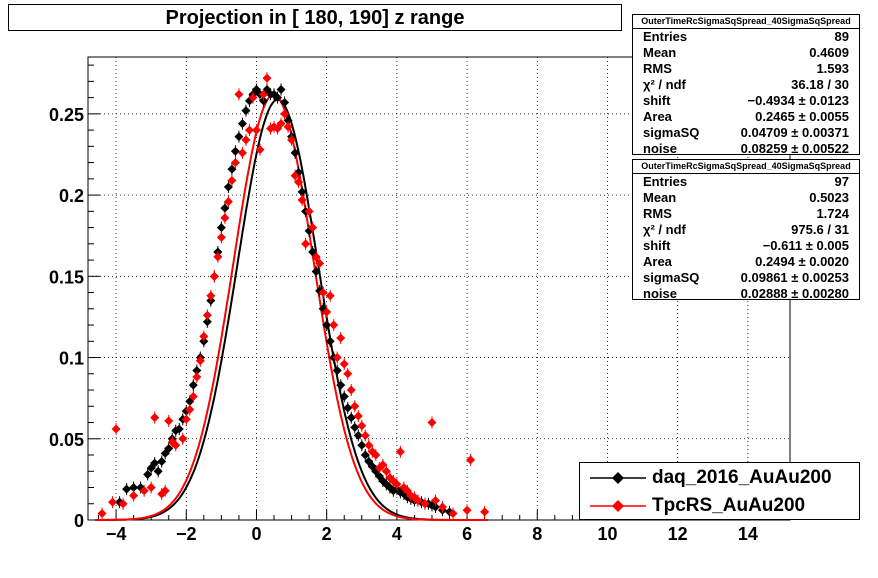 This screenshot has width=878, height=578. What do you see at coordinates (832, 213) in the screenshot?
I see `stat-value: 1.724` at bounding box center [832, 213].